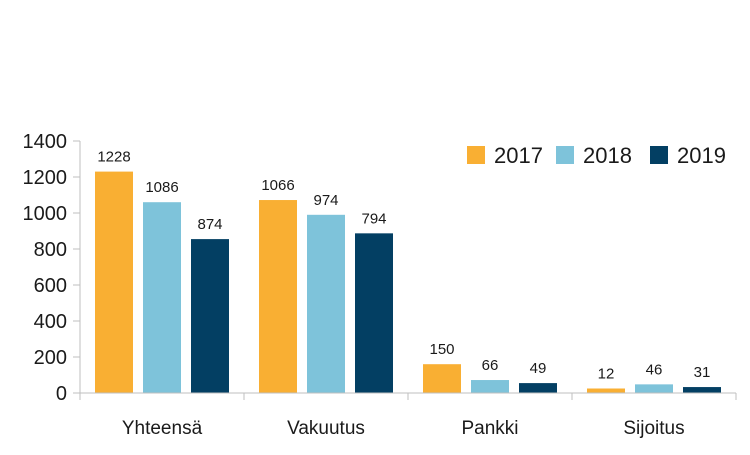 The width and height of the screenshot is (750, 455). What do you see at coordinates (374, 313) in the screenshot?
I see `bar-vakuutus-2019` at bounding box center [374, 313].